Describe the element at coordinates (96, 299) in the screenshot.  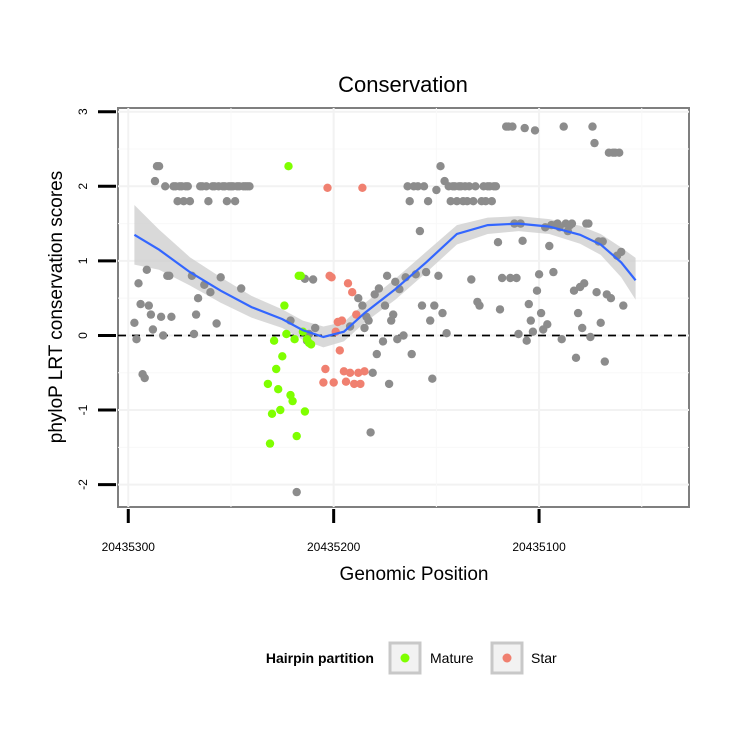
I see `y-axis: -2 -1 0 1 2 3` at that location.